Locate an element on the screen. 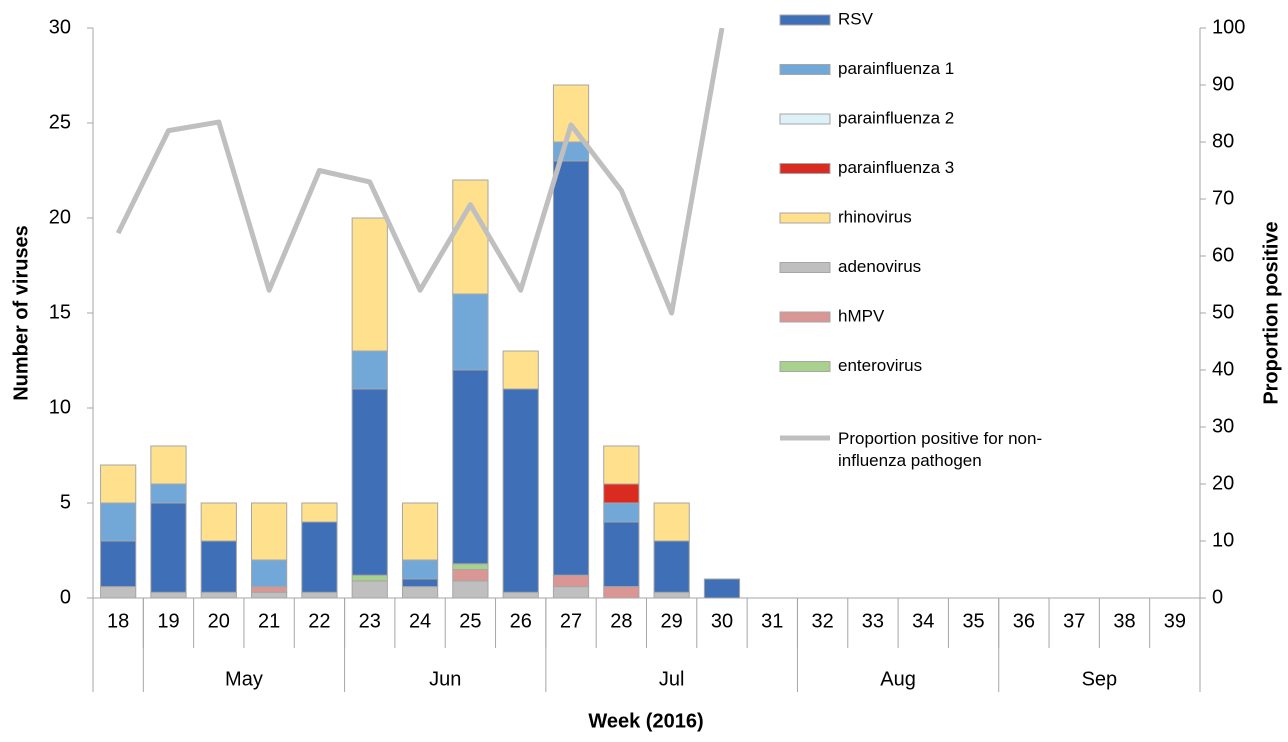  y2-tick-label: 10 is located at coordinates (1223, 540).